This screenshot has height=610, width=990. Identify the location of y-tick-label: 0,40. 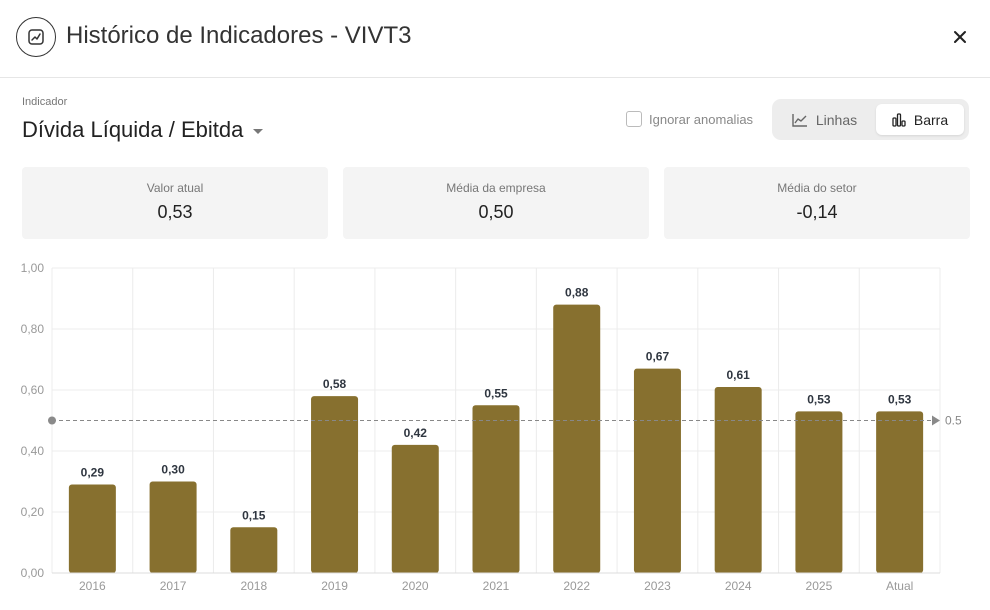
(33, 451).